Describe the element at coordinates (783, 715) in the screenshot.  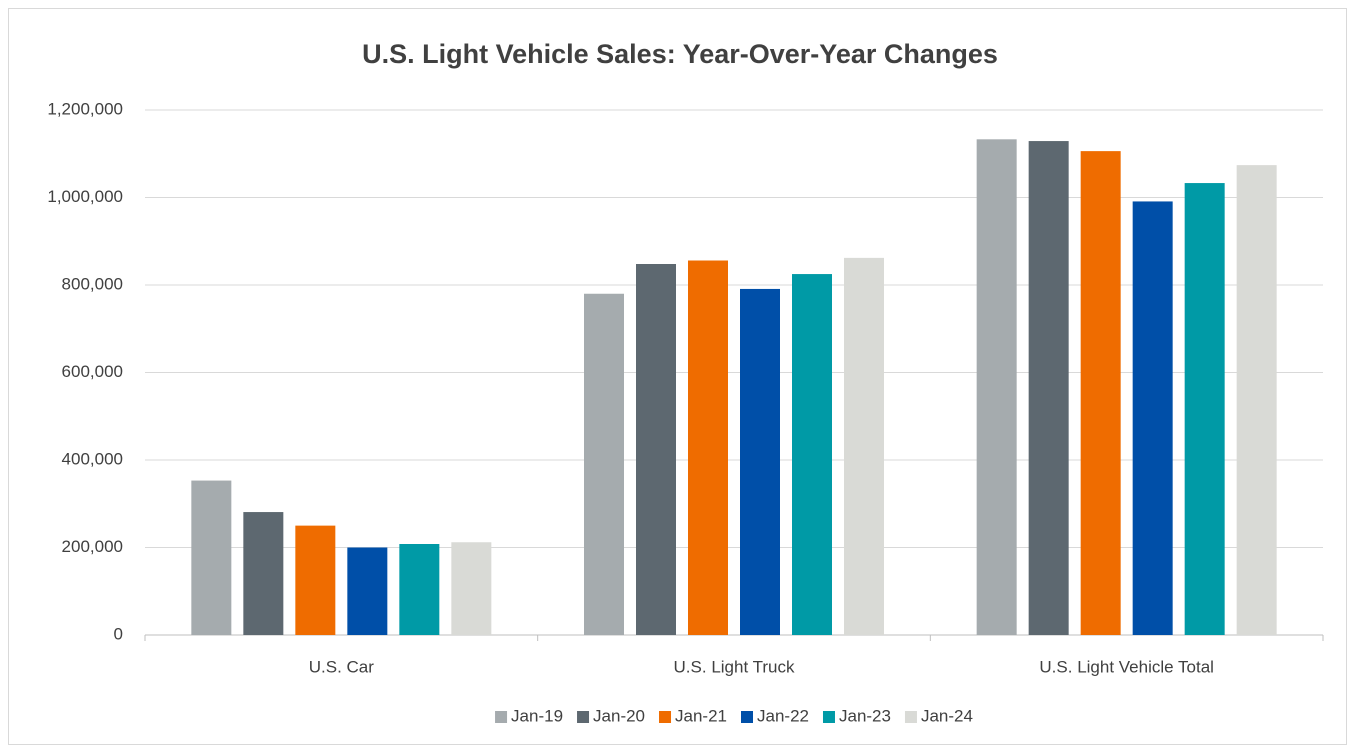
I see `legend-label: Jan-22` at that location.